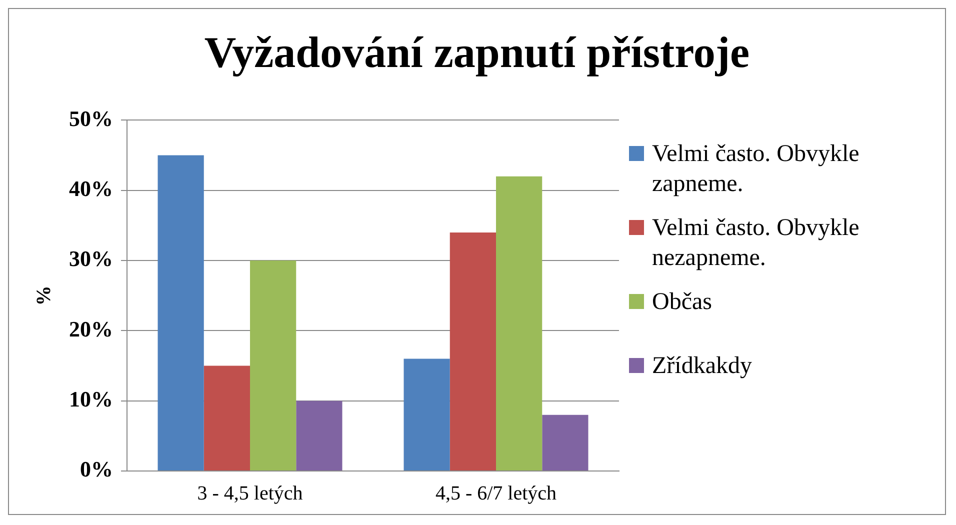 This screenshot has width=956, height=525. Describe the element at coordinates (91, 118) in the screenshot. I see `y-tick-label: 50%` at that location.